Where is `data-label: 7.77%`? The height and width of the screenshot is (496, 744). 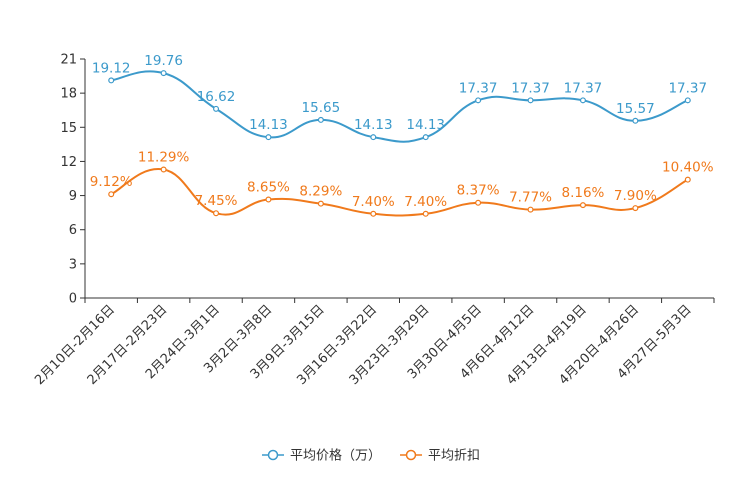
data-label: 7.77% is located at coordinates (530, 198).